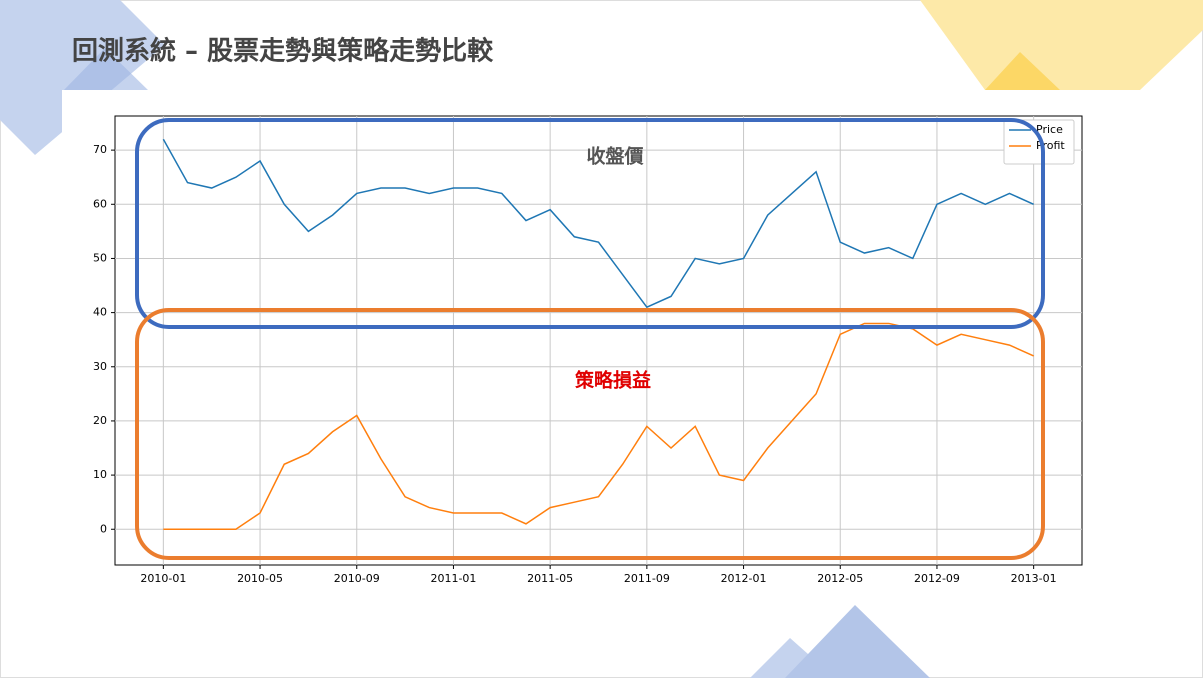  What do you see at coordinates (937, 578) in the screenshot?
I see `x-tick-label: 2012-09` at bounding box center [937, 578].